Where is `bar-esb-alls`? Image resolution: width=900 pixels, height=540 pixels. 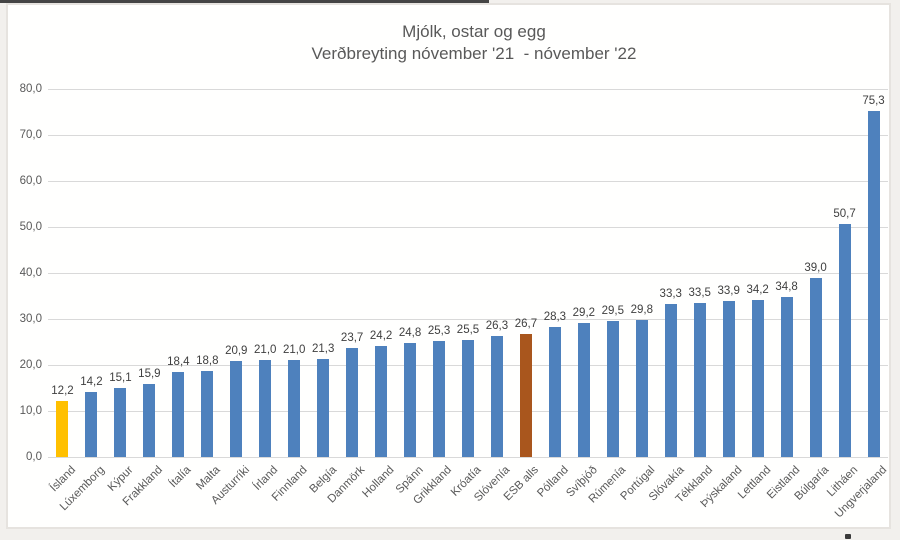
bar-esb-alls is located at coordinates (525, 395).